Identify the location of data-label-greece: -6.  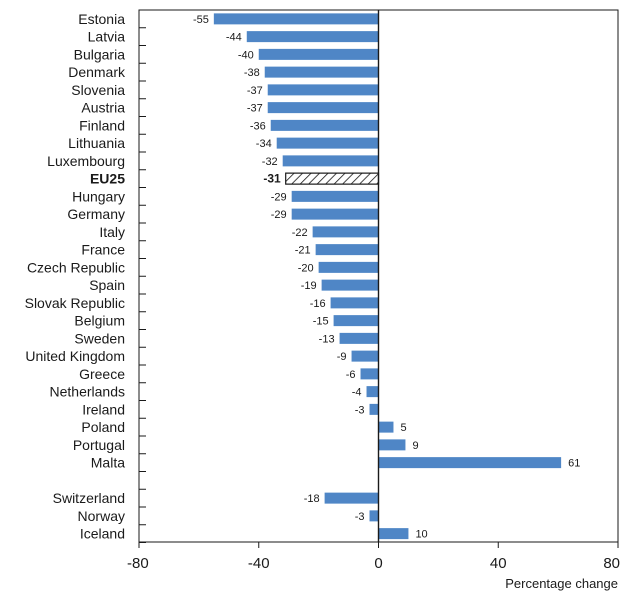
(351, 375).